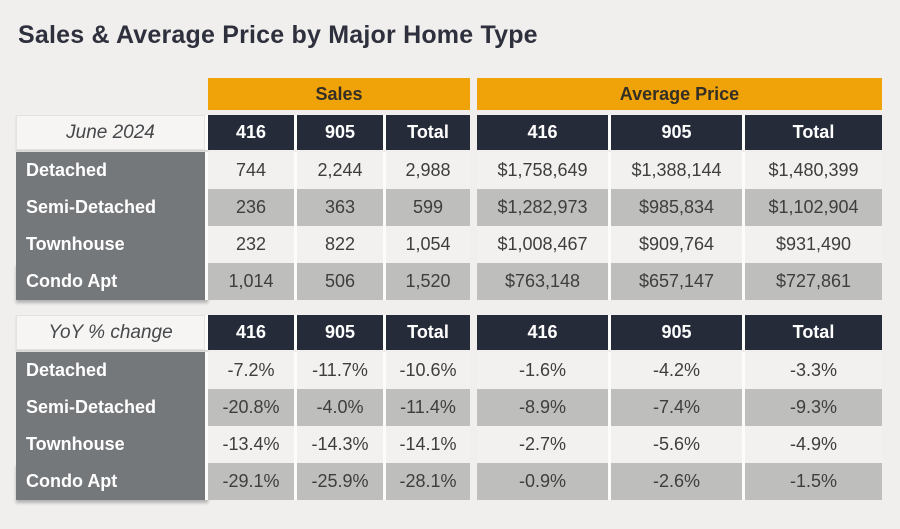 This screenshot has height=529, width=900. What do you see at coordinates (678, 407) in the screenshot?
I see `cell-price-905: -7.4%` at bounding box center [678, 407].